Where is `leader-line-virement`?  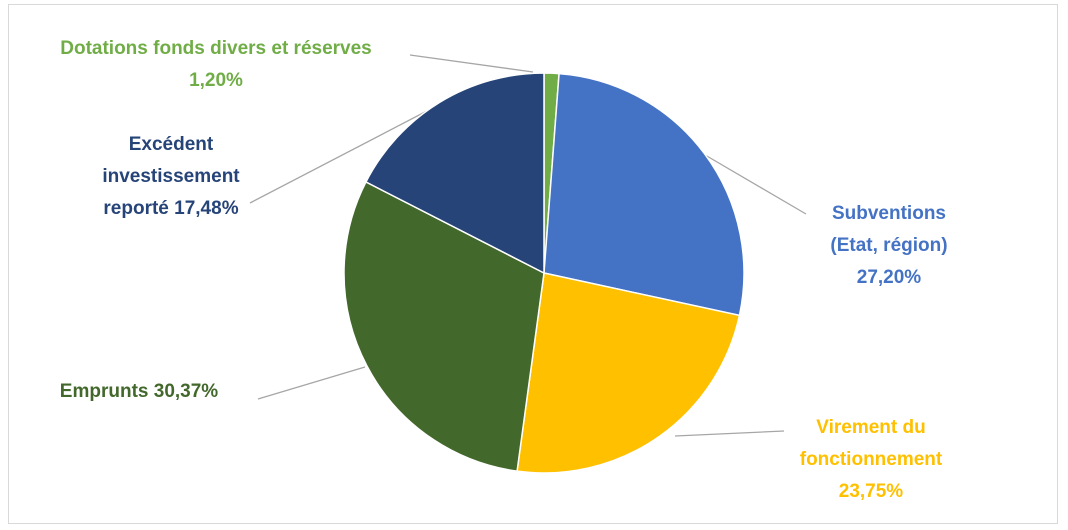 leader-line-virement is located at coordinates (729, 433).